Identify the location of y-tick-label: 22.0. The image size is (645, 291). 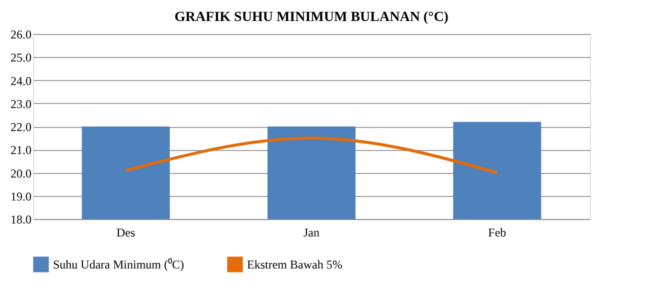
(21, 127).